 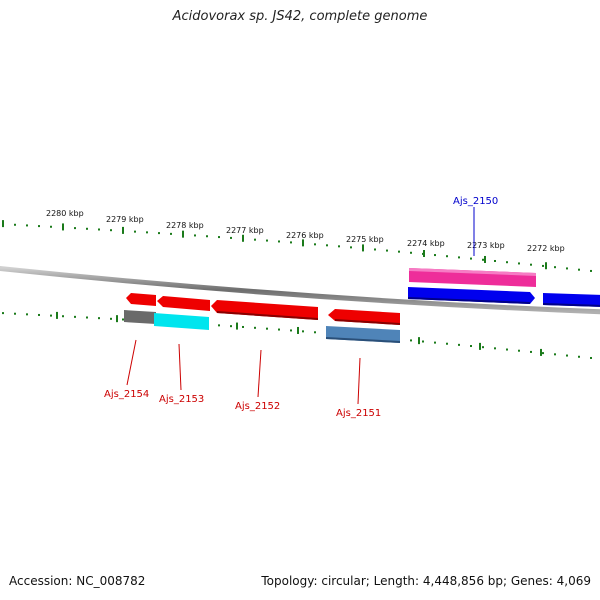 I want to click on outer-scale-ring, so click(x=297, y=246).